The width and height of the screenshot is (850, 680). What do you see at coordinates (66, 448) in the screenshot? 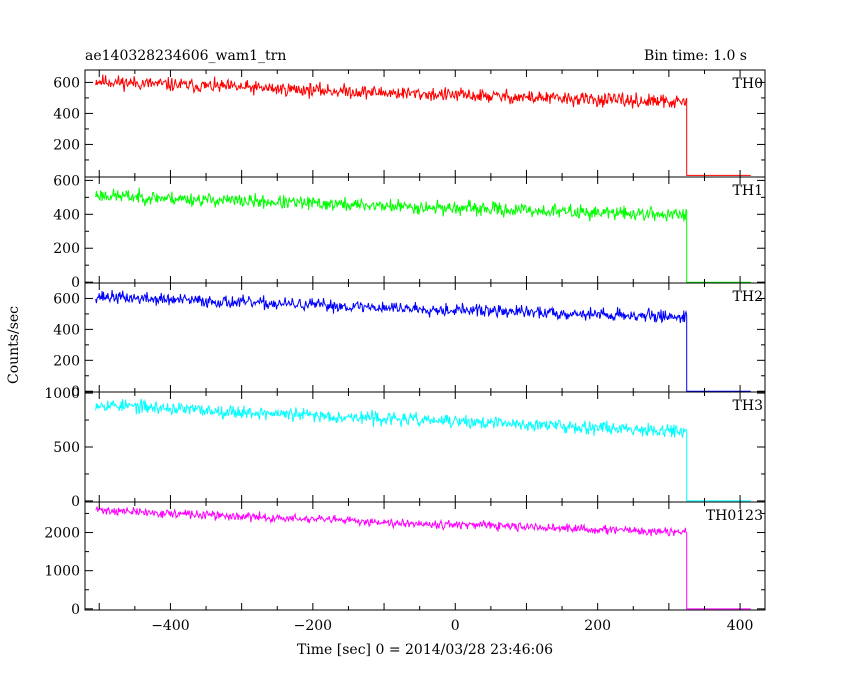
I see `y-tick-label: 500` at bounding box center [66, 448].